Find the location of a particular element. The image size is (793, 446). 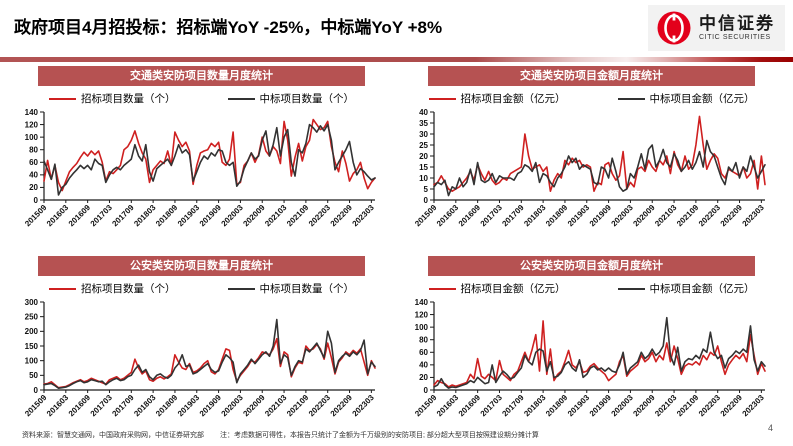

header-divider-bar is located at coordinates (396, 59).